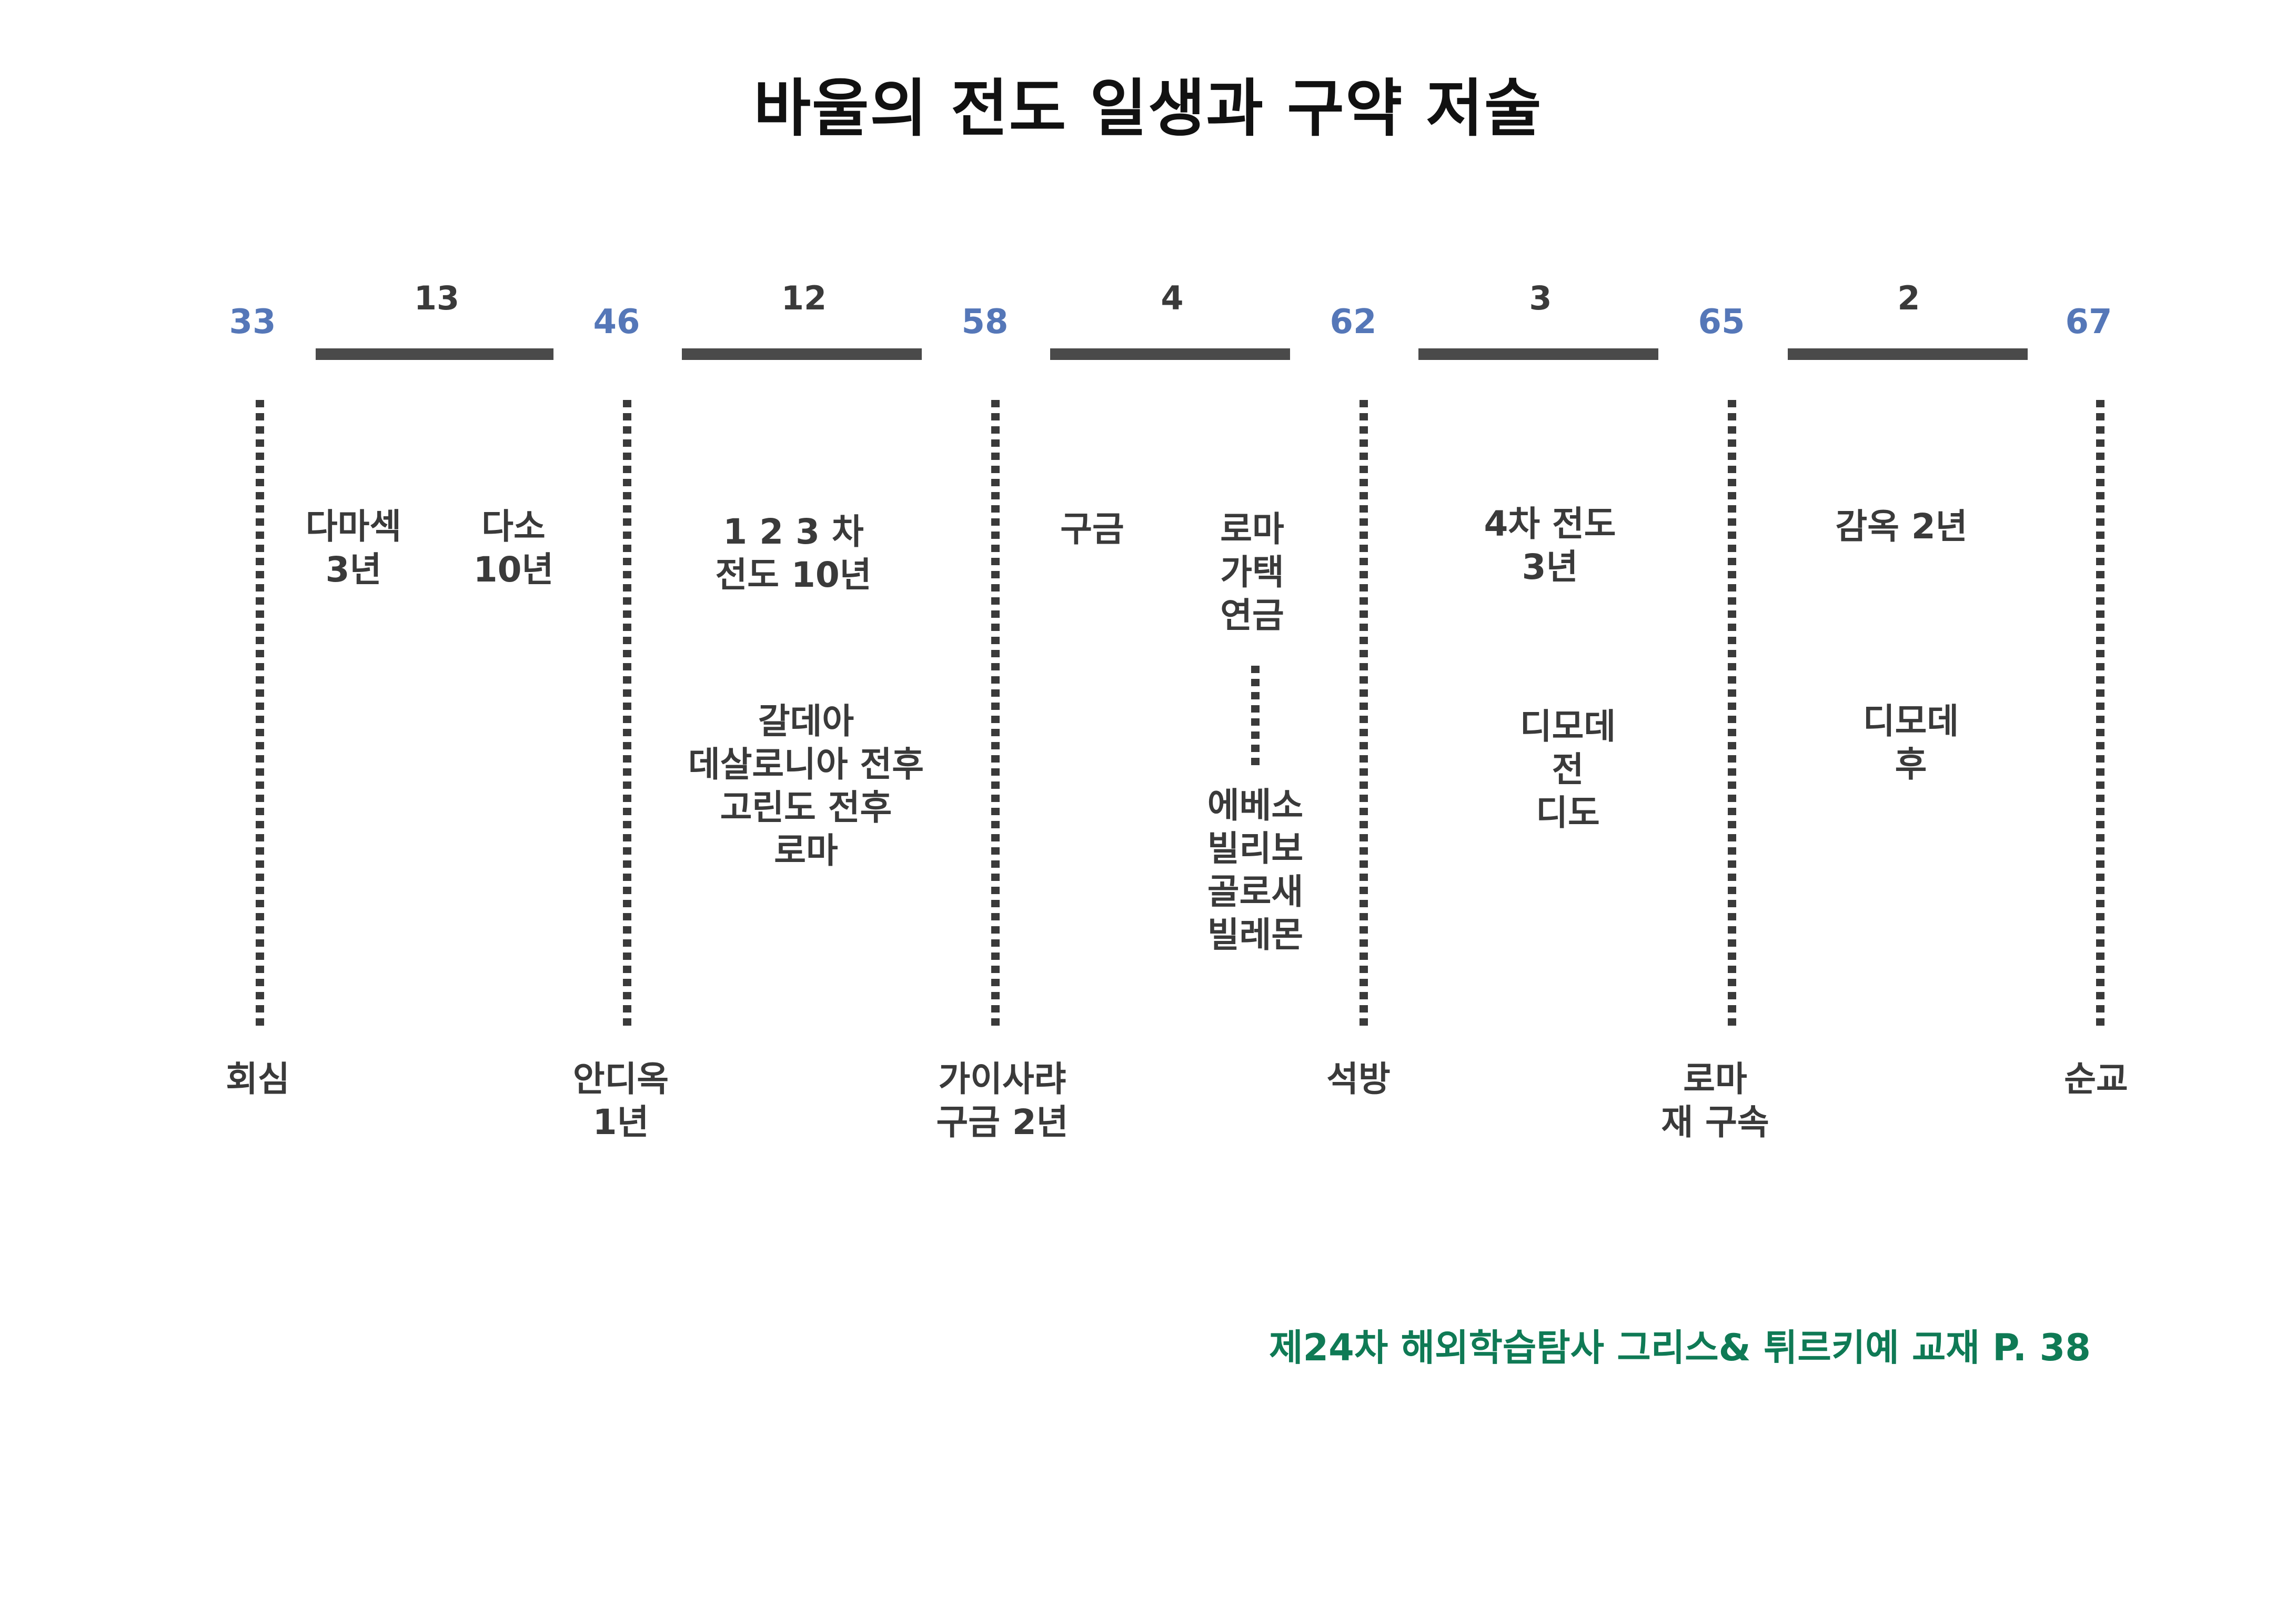 The width and height of the screenshot is (2296, 1624). What do you see at coordinates (1148, 109) in the screenshot?
I see `page-title: 바울의 전도 일생과 구약 저술` at bounding box center [1148, 109].